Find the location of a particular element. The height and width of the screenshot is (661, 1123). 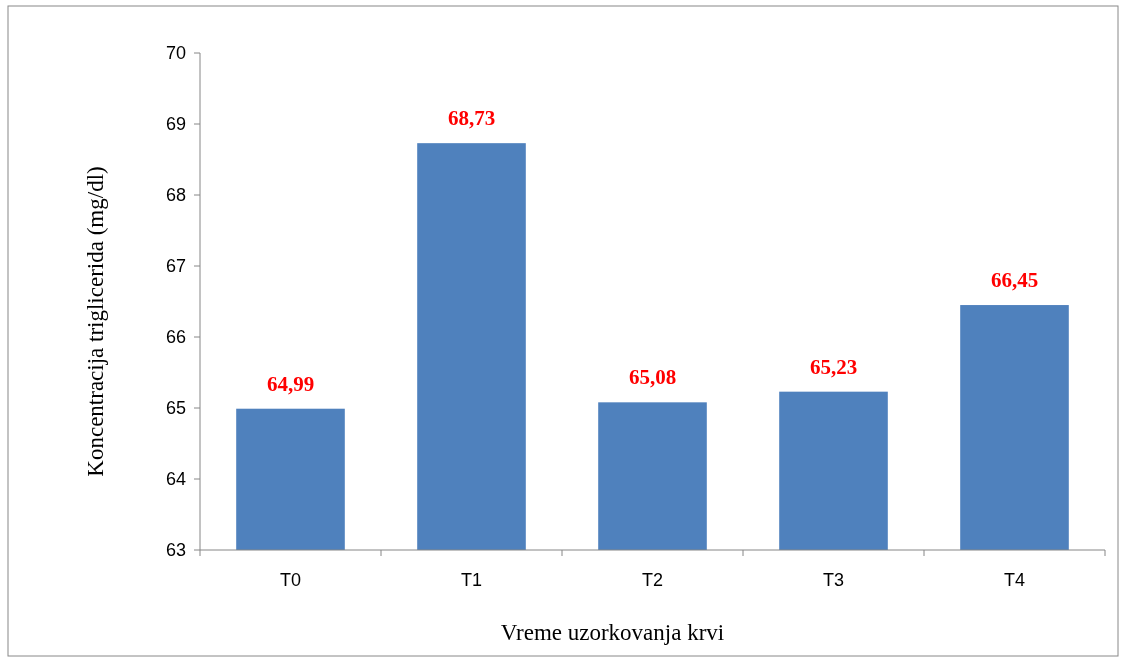

y-tick-label: 65 is located at coordinates (175, 408).